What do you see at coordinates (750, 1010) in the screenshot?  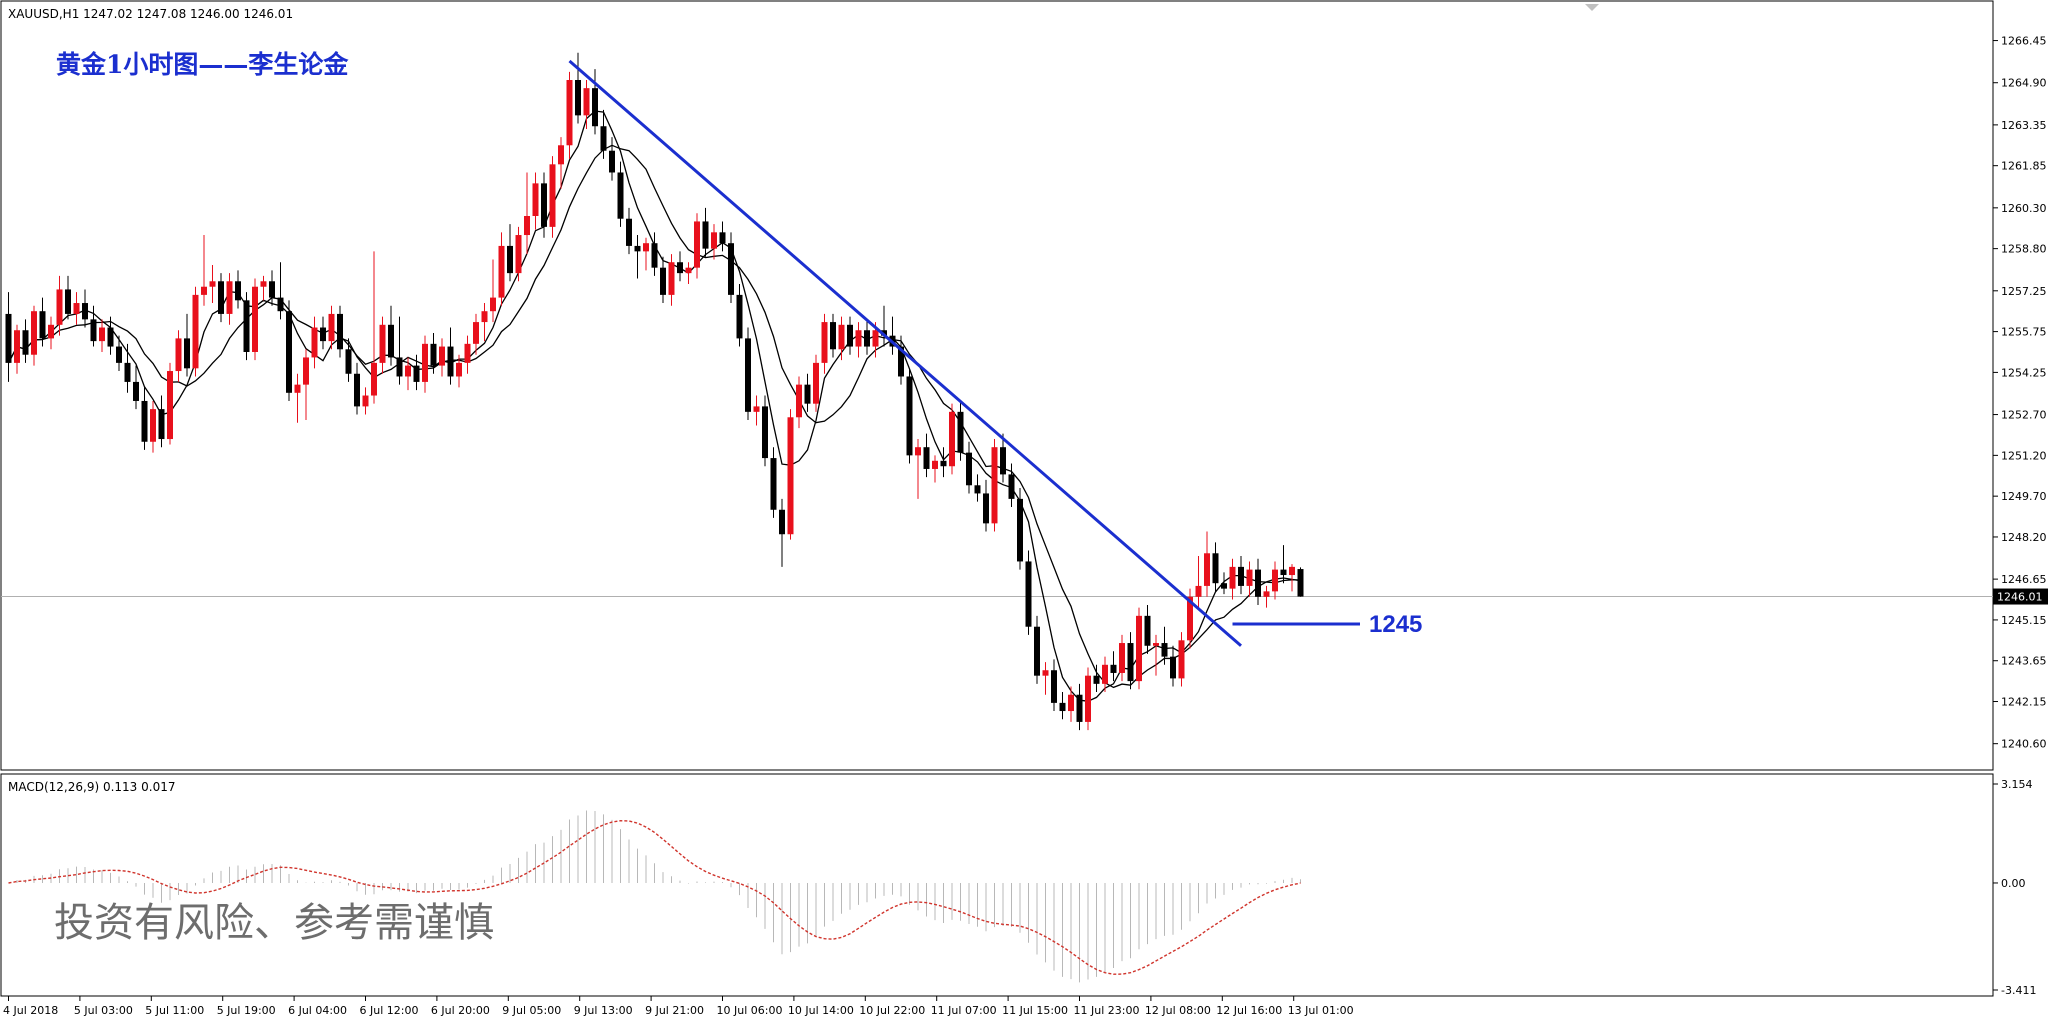 I see `time-tick-label: 10 Jul 06:00` at bounding box center [750, 1010].